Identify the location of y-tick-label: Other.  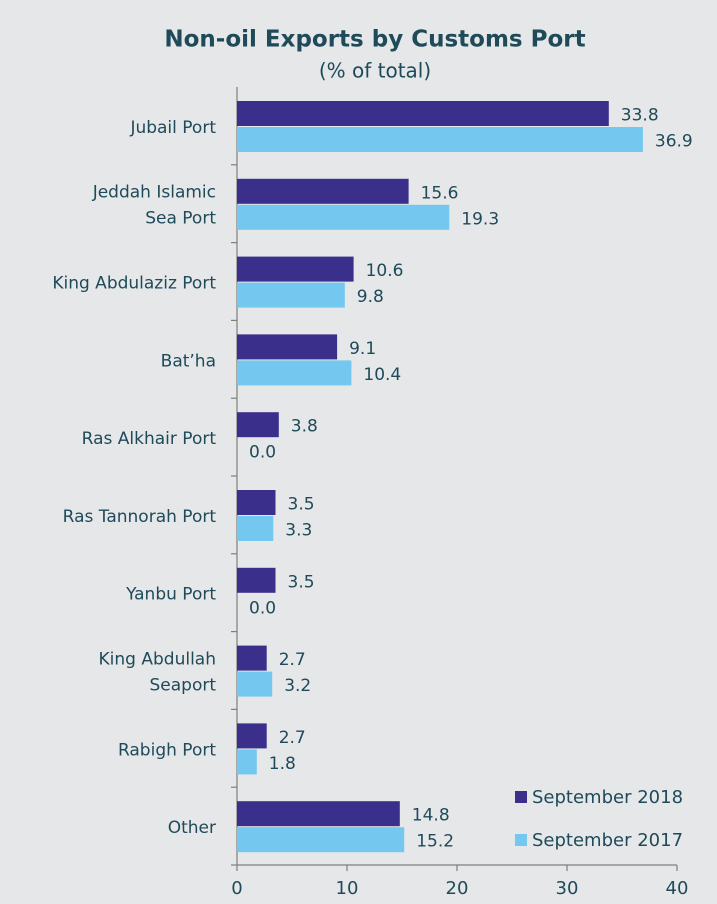
(192, 828).